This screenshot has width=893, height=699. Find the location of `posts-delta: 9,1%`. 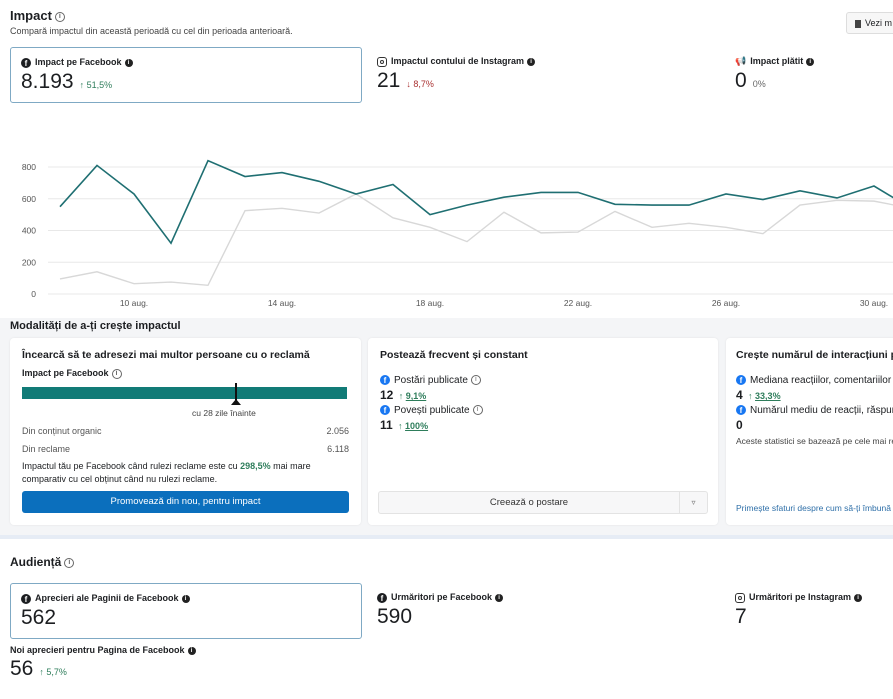

posts-delta: 9,1% is located at coordinates (416, 396).